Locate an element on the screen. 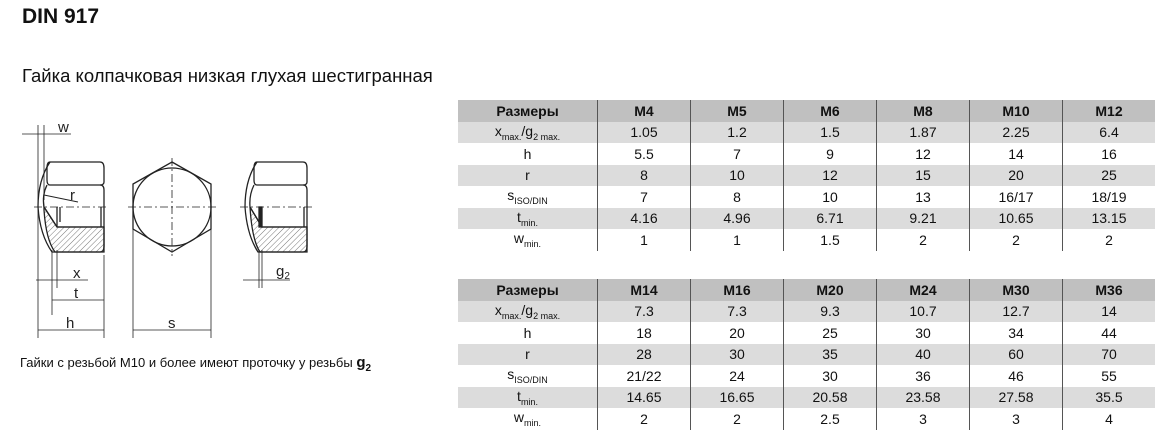 This screenshot has height=437, width=1157. table-header-row: Размеры M14 M16 M20 M24 M30 M36 is located at coordinates (806, 290).